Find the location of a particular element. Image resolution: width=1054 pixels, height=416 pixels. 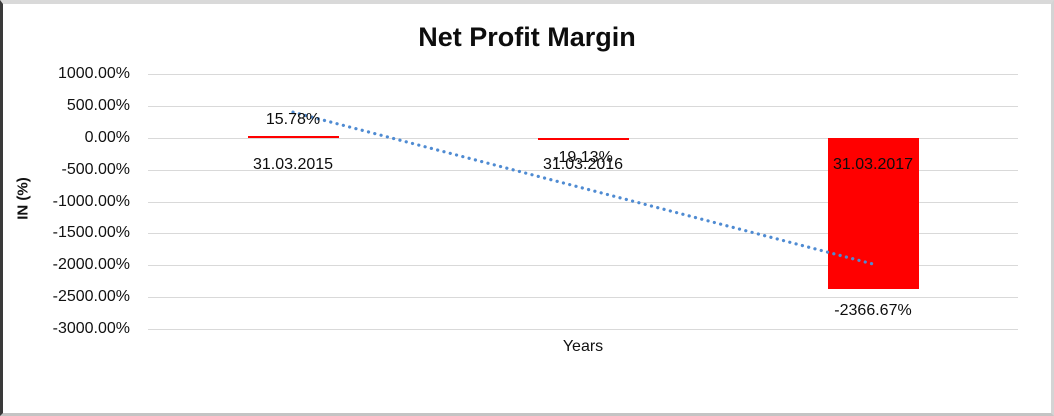

data-label: -2366.67% is located at coordinates (873, 310).